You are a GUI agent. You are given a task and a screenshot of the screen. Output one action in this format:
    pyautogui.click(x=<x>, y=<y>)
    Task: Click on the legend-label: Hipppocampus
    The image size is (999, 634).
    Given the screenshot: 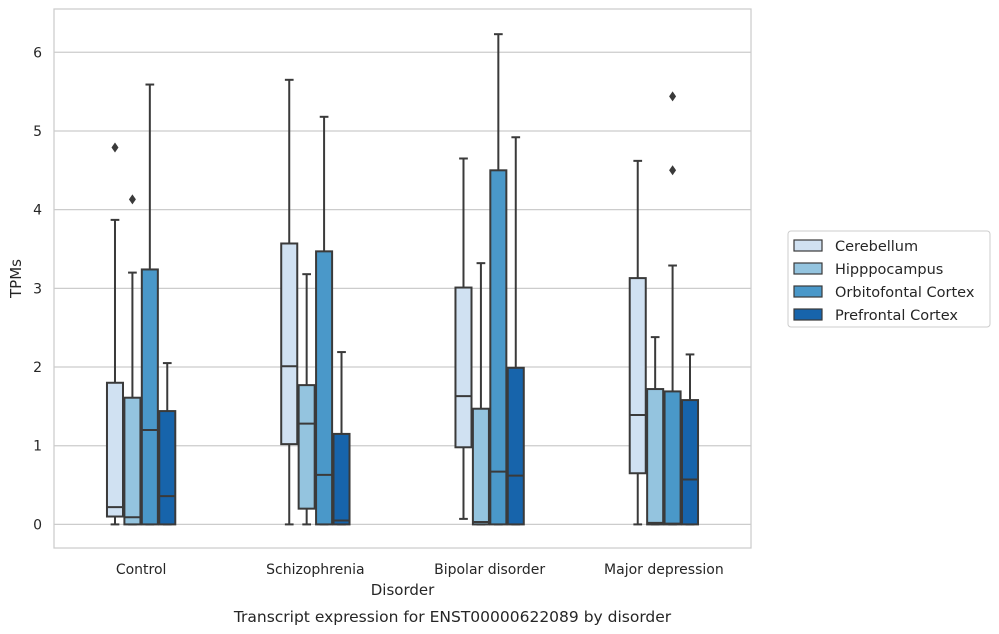 What is the action you would take?
    pyautogui.click(x=889, y=270)
    